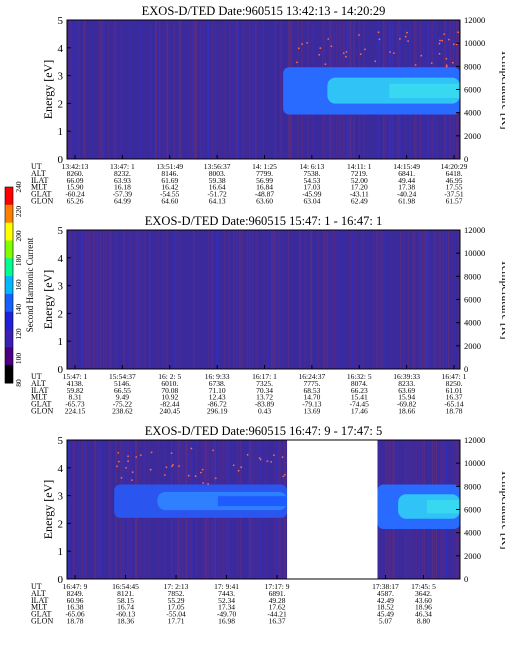 The height and width of the screenshot is (649, 505). Describe the element at coordinates (264, 173) in the screenshot. I see `table-cell: 7799.` at that location.